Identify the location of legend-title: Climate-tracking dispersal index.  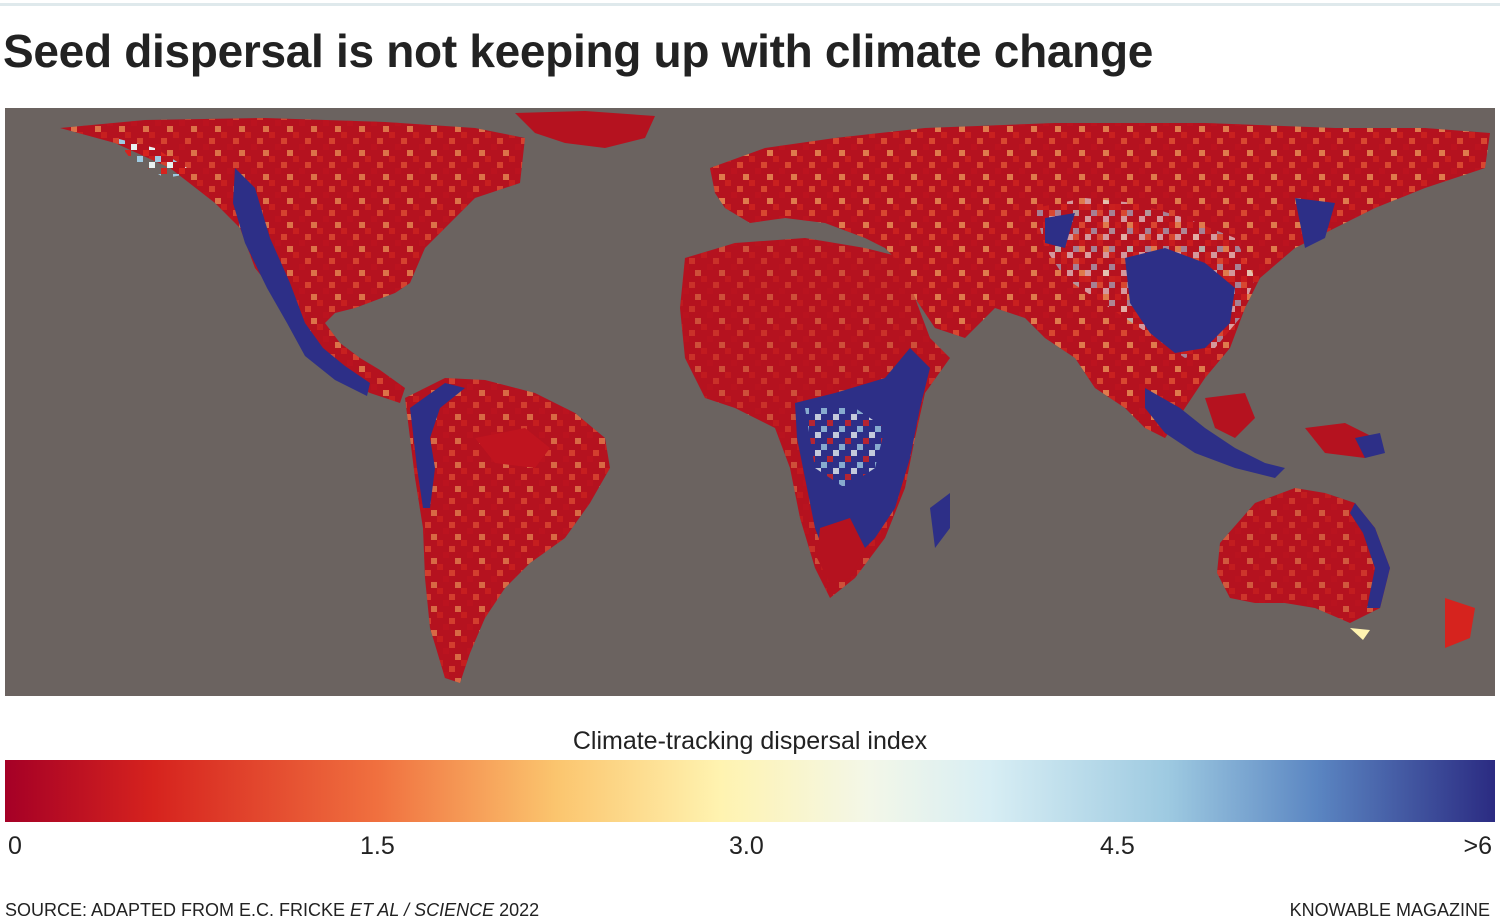
(750, 741).